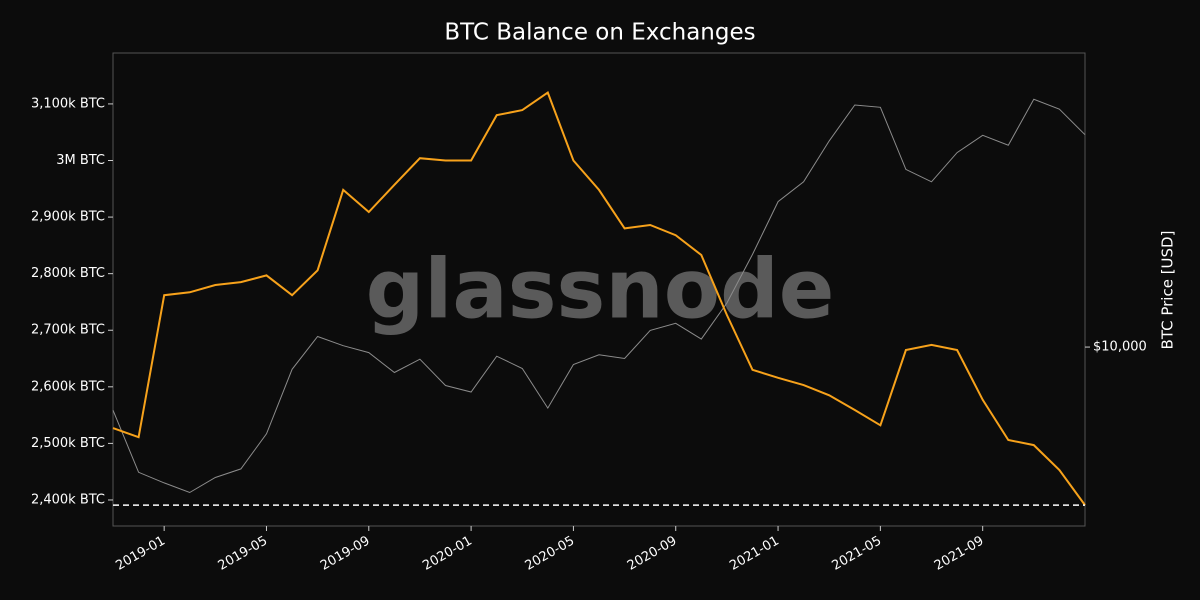 The height and width of the screenshot is (600, 1200). What do you see at coordinates (80, 160) in the screenshot?
I see `y-tick-label: 3M BTC` at bounding box center [80, 160].